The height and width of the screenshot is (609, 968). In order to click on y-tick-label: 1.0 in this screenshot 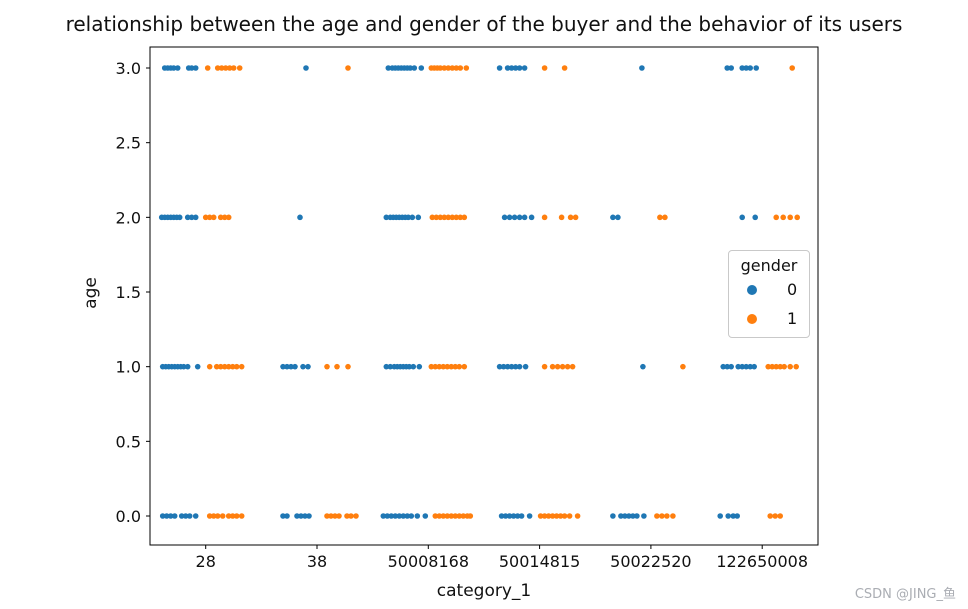, I will do `click(128, 367)`.